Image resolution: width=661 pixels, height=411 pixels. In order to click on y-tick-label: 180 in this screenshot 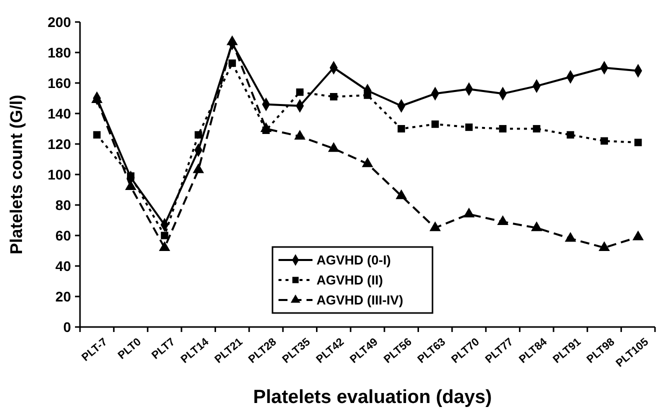, I will do `click(60, 52)`.